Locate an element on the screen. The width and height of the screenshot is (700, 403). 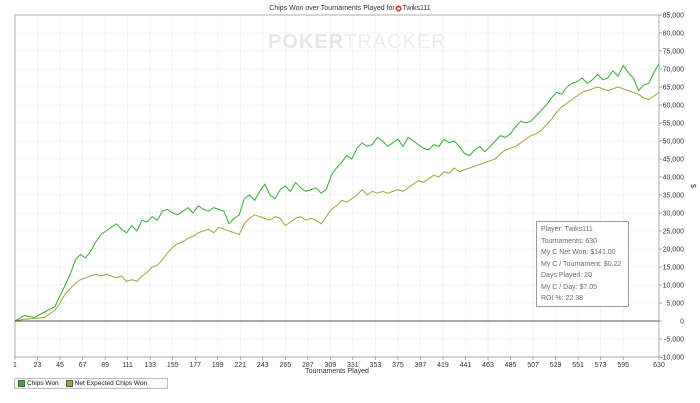
y-tick-label: 70,000 is located at coordinates (674, 70).